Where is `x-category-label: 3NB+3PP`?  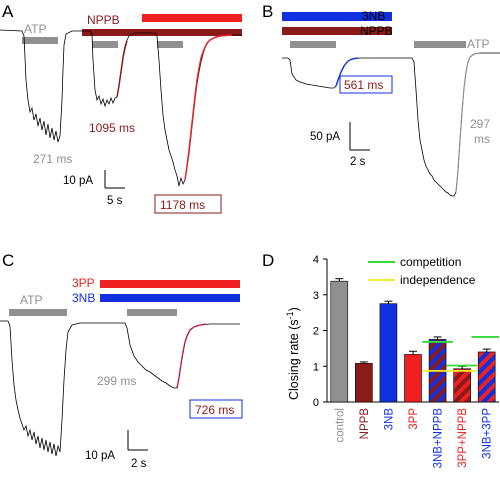 x-category-label: 3NB+3PP is located at coordinates (488, 433).